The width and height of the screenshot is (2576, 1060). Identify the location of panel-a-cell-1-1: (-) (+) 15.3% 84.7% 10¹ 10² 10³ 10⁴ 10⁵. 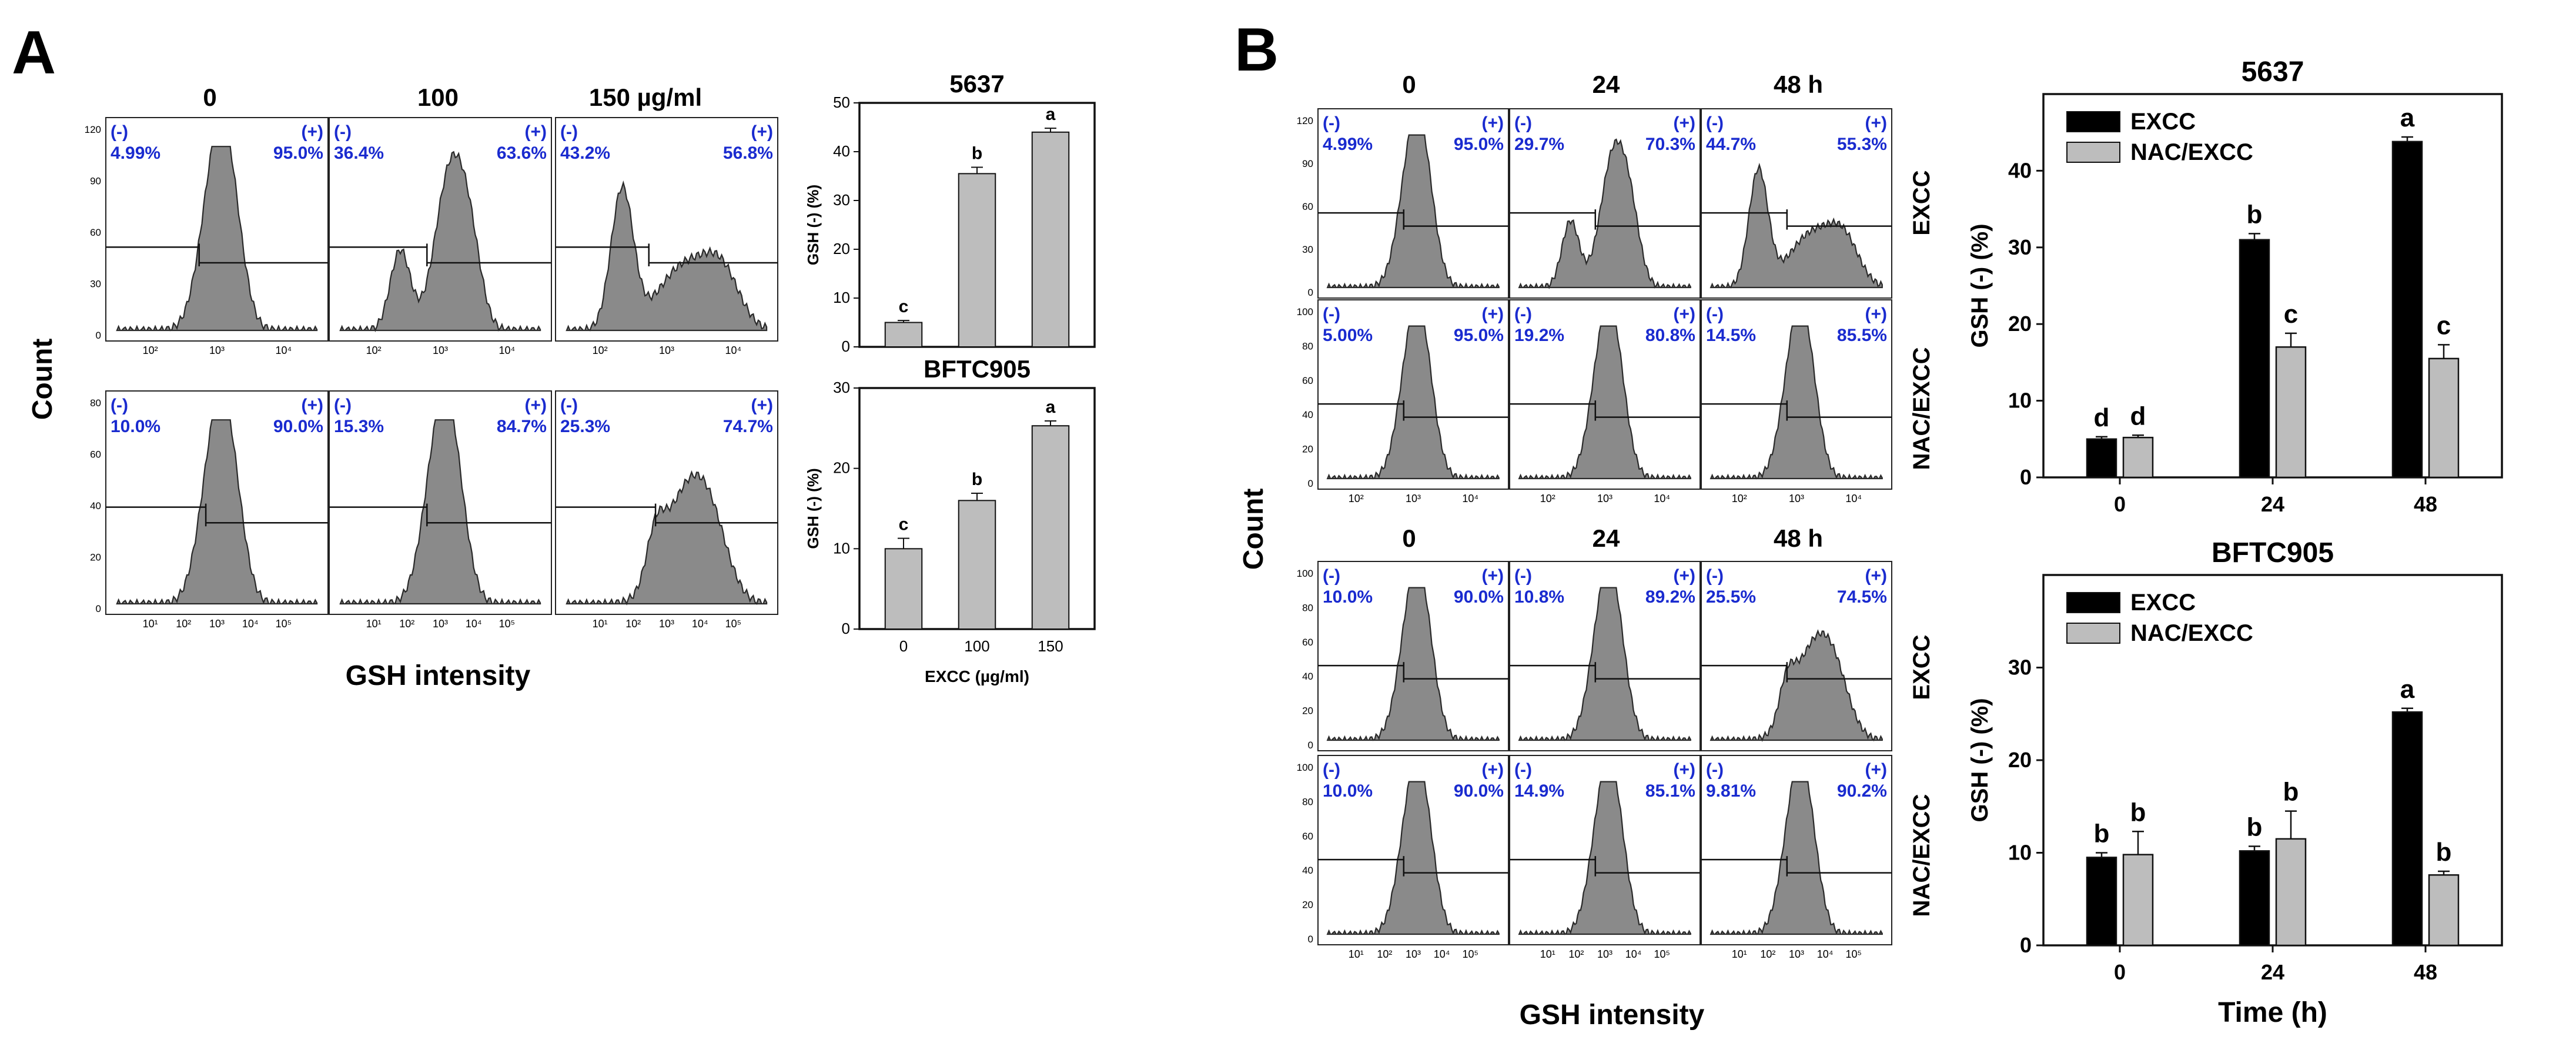
(440, 510).